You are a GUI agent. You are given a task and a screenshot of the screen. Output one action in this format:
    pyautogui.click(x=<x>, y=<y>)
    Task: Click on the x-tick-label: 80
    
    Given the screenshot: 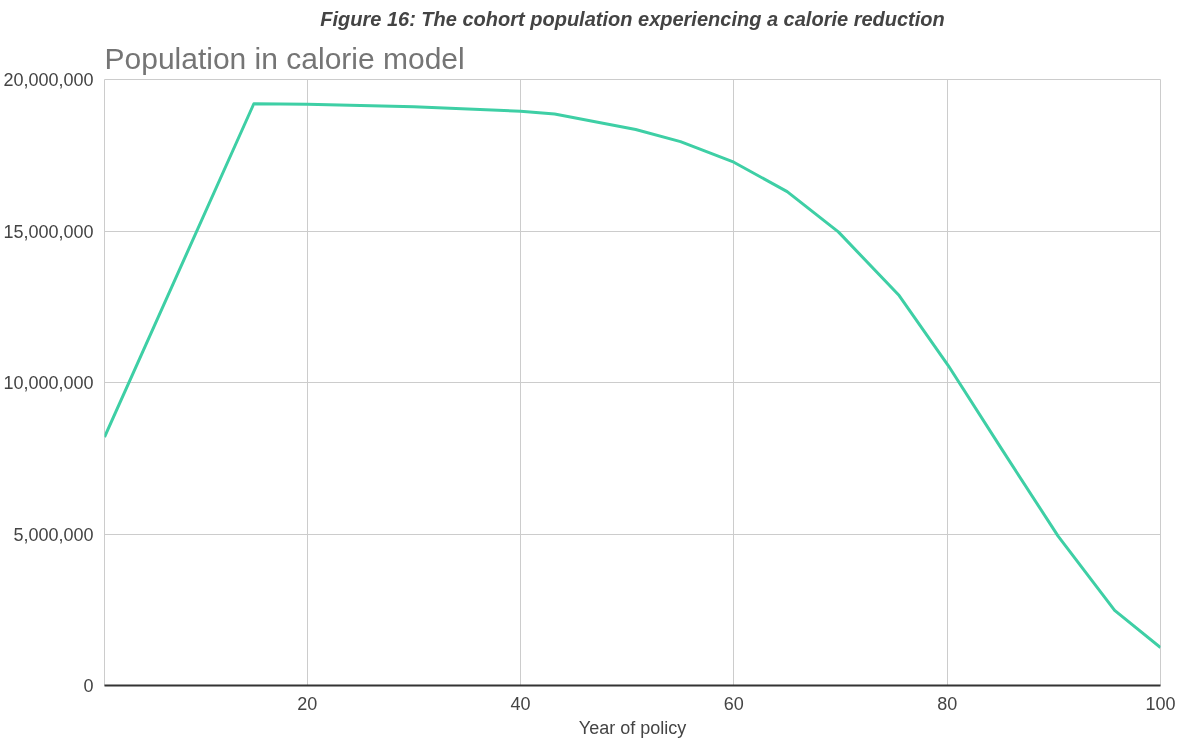 What is the action you would take?
    pyautogui.click(x=947, y=703)
    